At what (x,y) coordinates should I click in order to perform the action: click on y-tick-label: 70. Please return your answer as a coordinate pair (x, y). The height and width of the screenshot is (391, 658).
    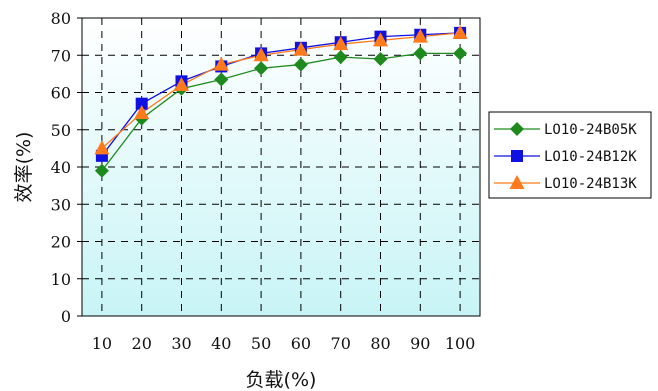
    Looking at the image, I should click on (61, 55).